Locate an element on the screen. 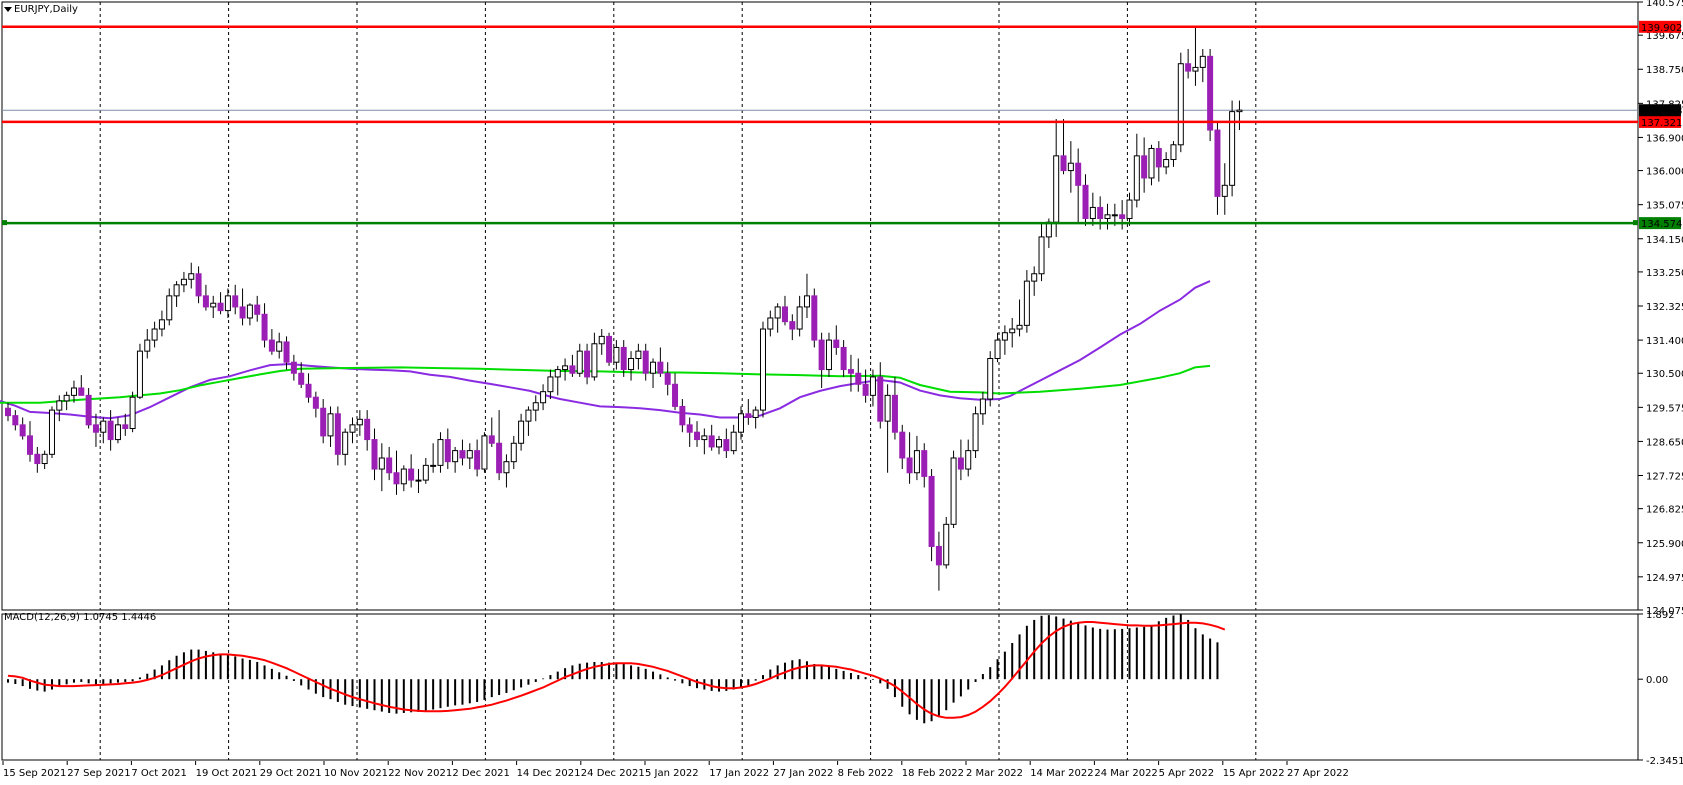  x-tick-label: 24 Dec 2021 is located at coordinates (613, 773).